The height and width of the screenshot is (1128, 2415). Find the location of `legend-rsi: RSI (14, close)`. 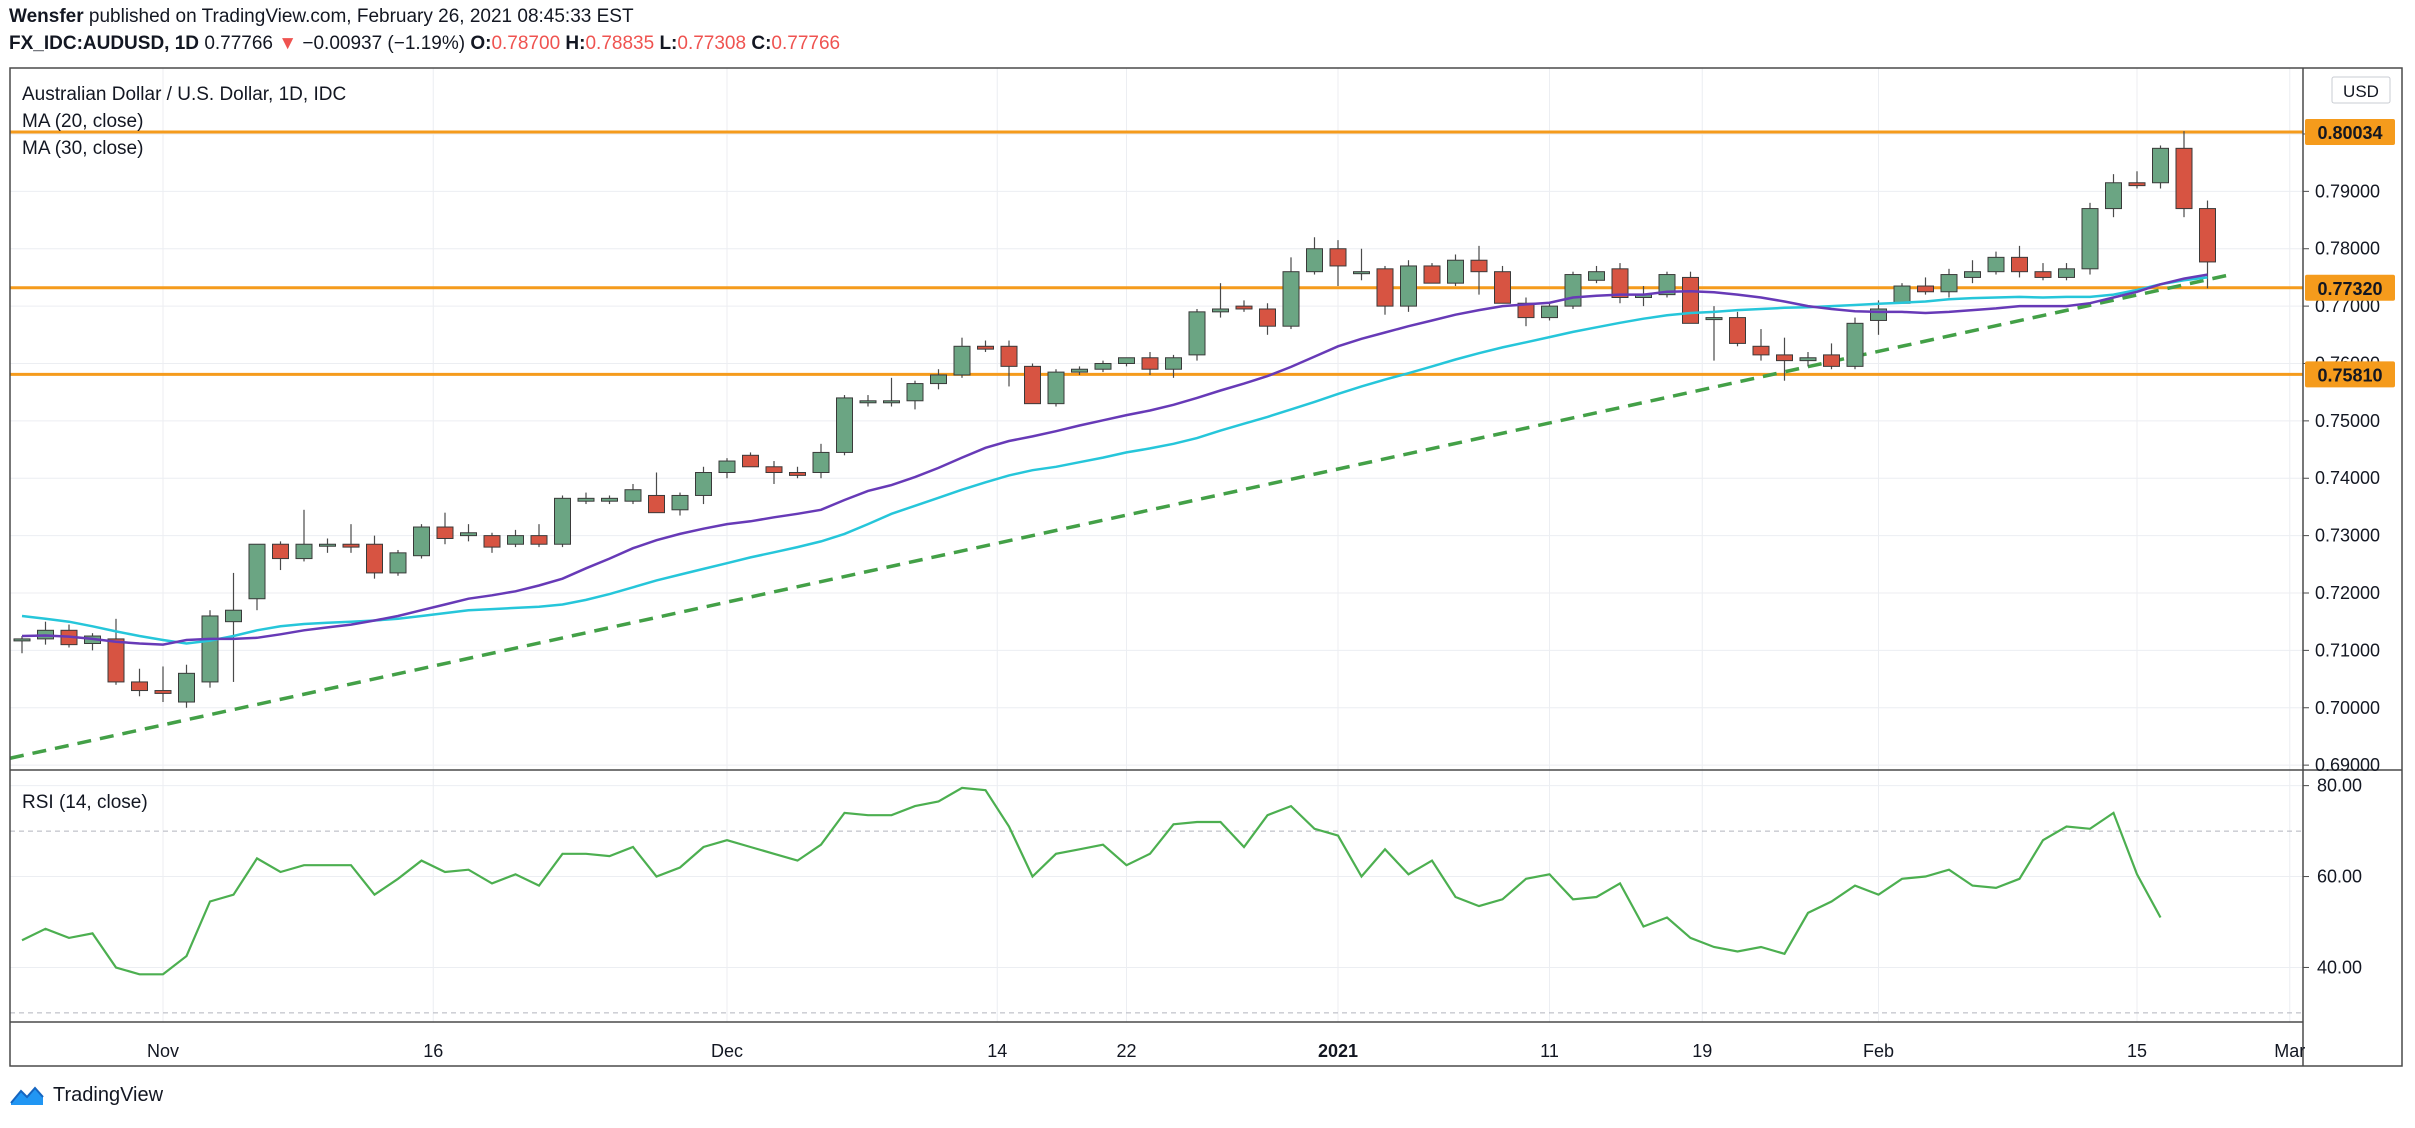

legend-rsi: RSI (14, close) is located at coordinates (85, 802).